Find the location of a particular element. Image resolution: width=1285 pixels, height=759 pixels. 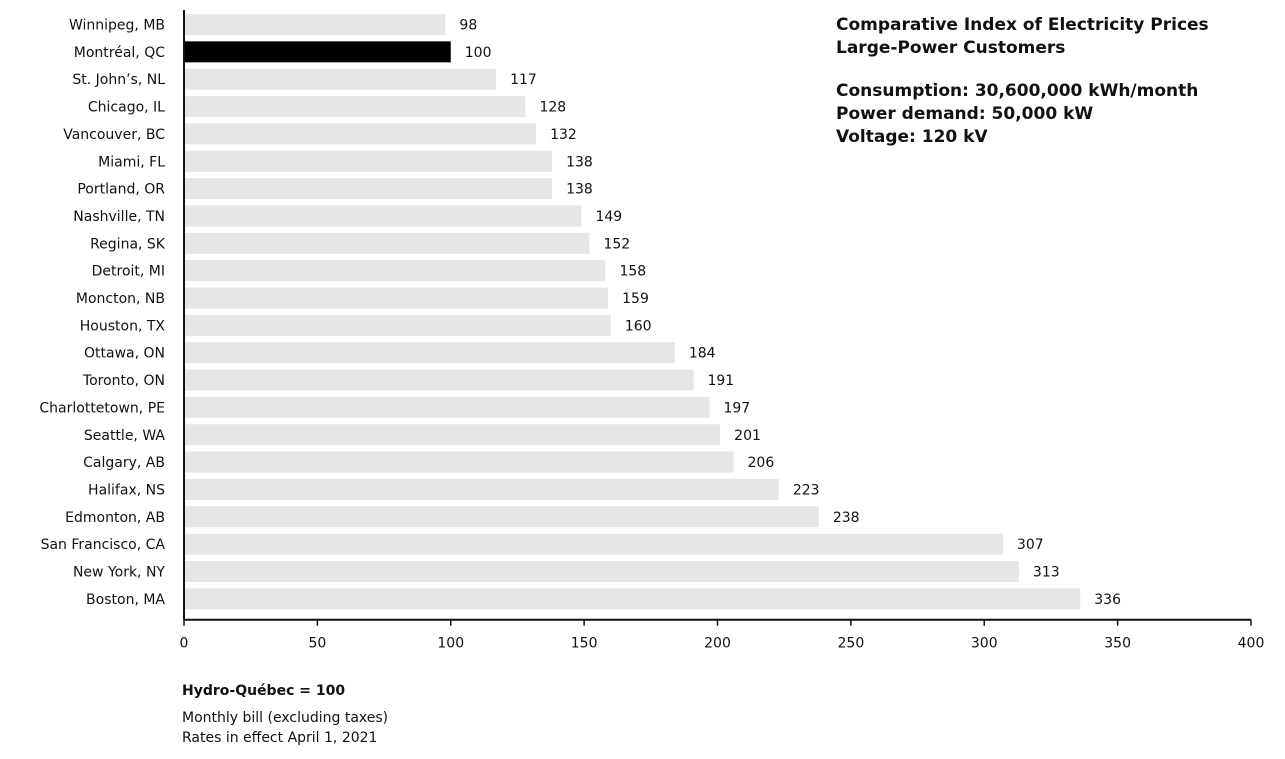

value-label: 158 is located at coordinates (632, 272).